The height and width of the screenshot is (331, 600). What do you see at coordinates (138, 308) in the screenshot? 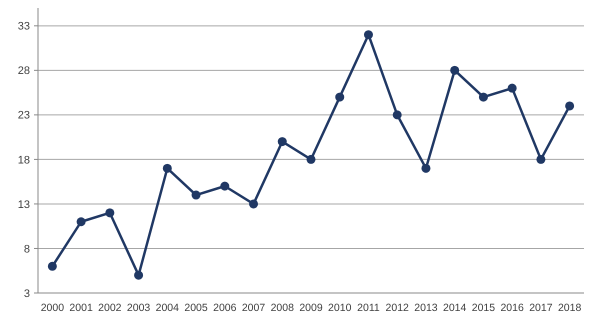
I see `x-tick-label: 2003` at bounding box center [138, 308].